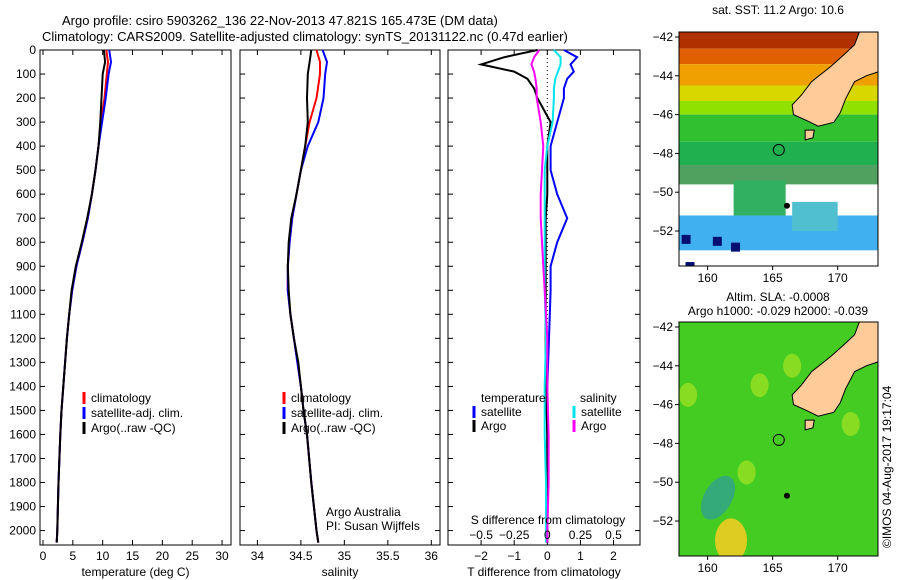  Describe the element at coordinates (72, 556) in the screenshot. I see `x-tick-label: 5` at that location.